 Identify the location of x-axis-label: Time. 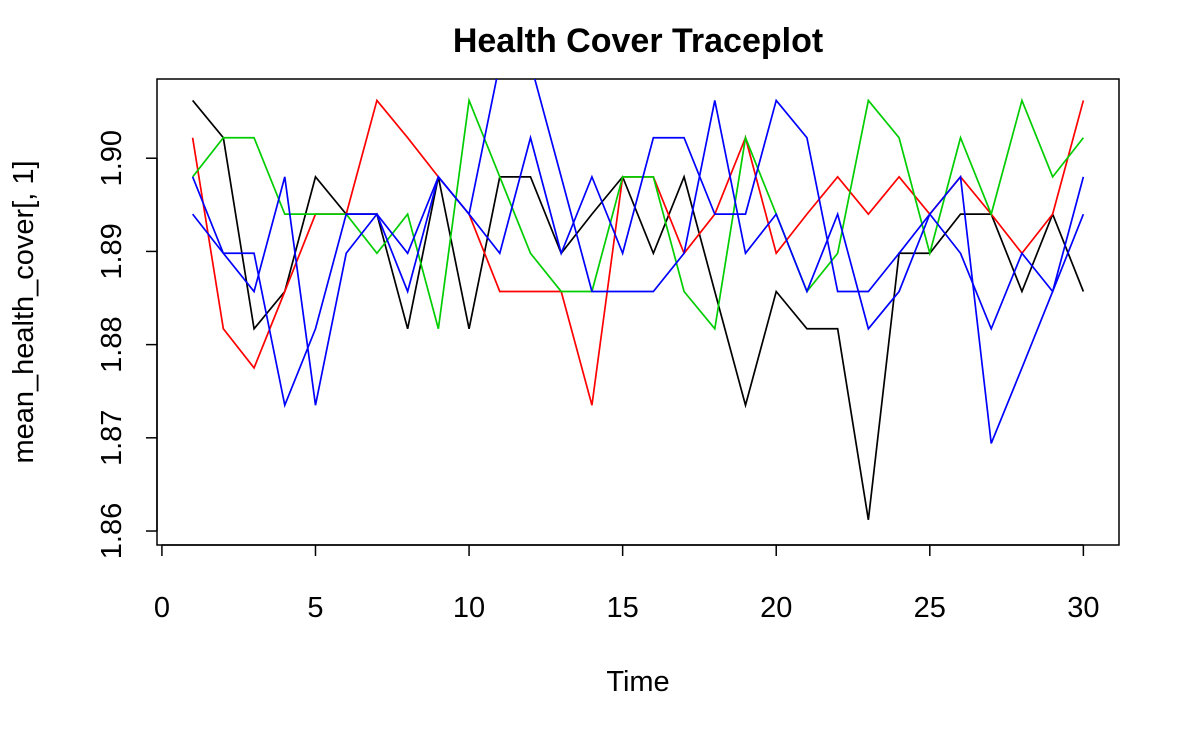
(637, 682).